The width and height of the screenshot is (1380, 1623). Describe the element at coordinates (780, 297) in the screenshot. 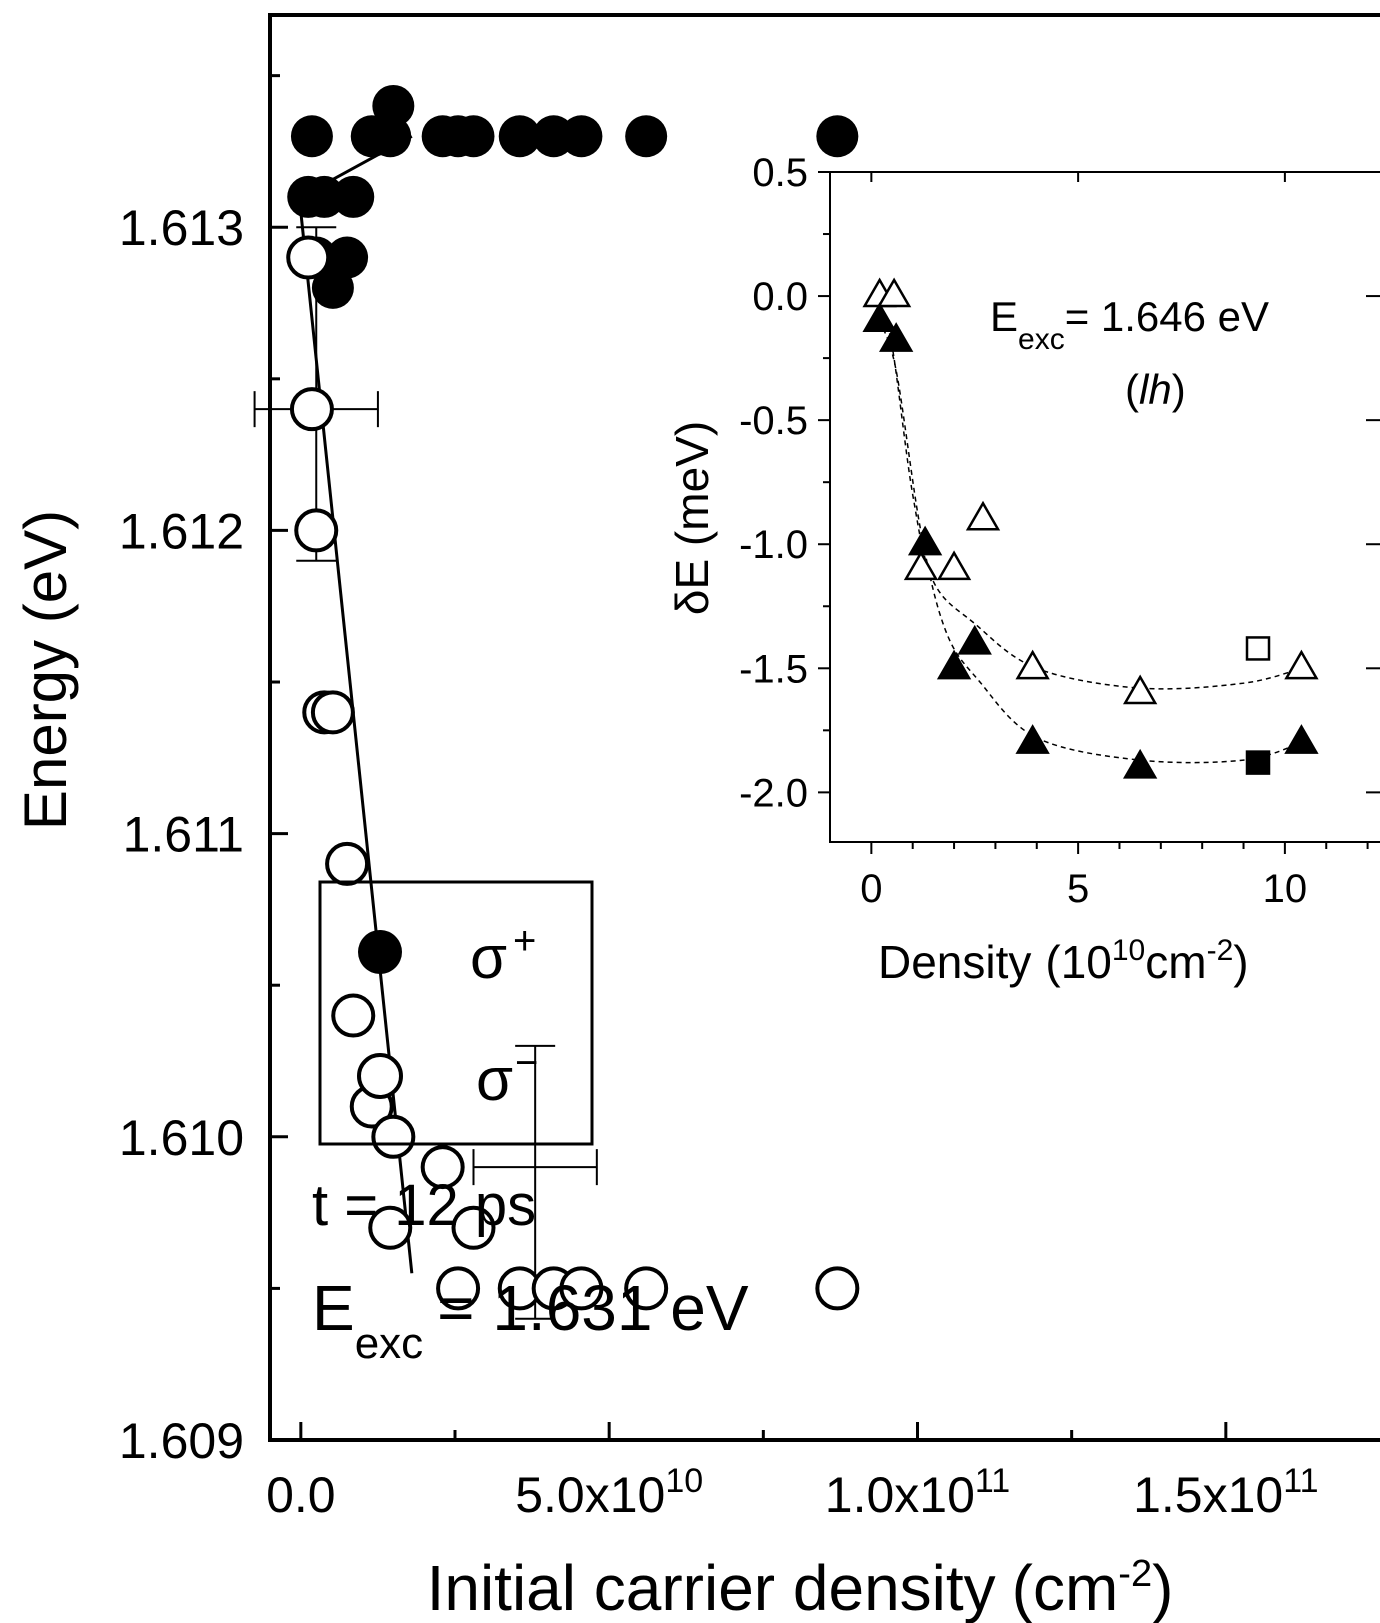

I see `inset-y-tick-label: 0.0` at that location.